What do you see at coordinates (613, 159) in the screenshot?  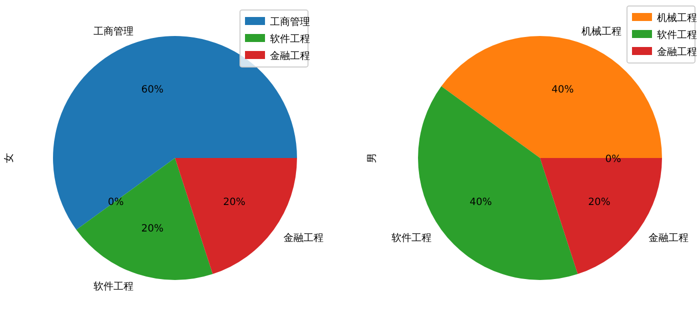 I see `text: 0%` at bounding box center [613, 159].